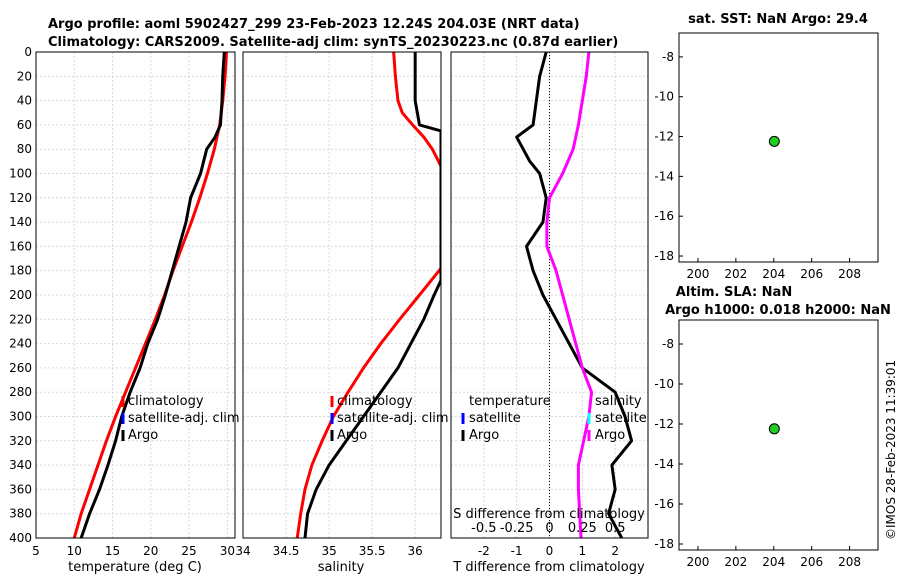 The height and width of the screenshot is (580, 900). Describe the element at coordinates (24, 76) in the screenshot. I see `depth-ytick-1: 20` at that location.